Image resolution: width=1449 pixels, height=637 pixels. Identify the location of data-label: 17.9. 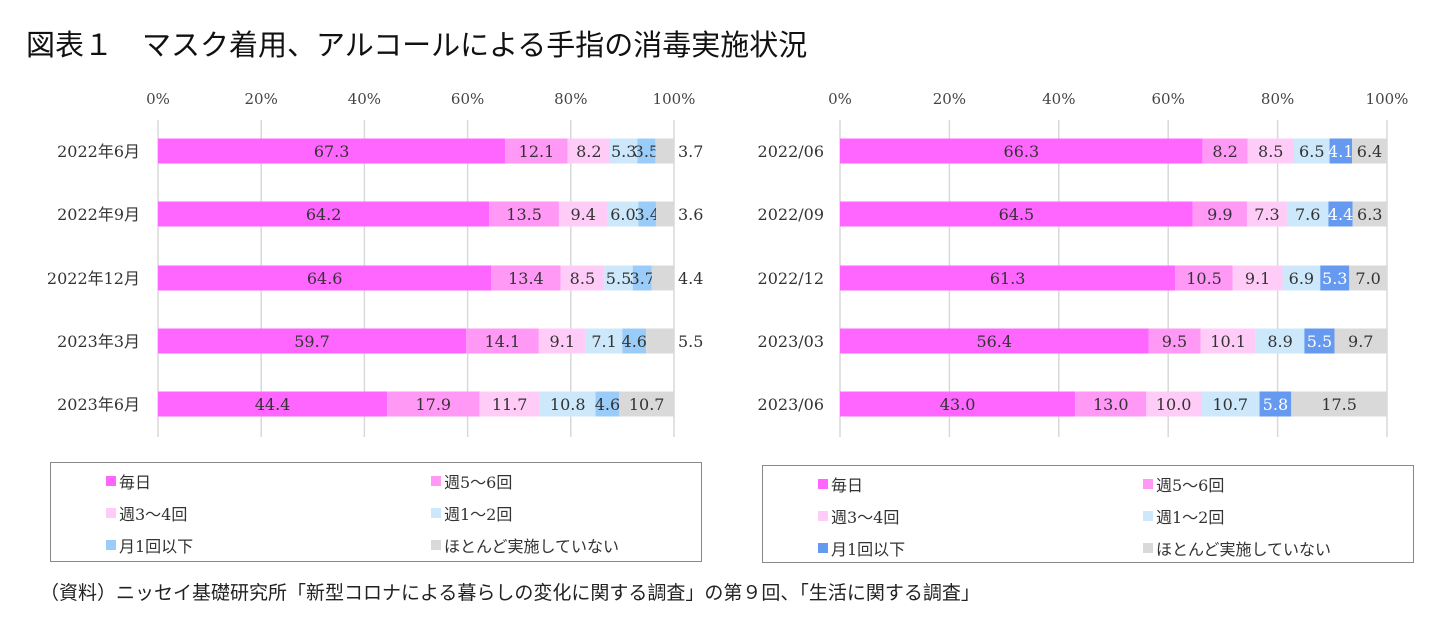
(433, 404).